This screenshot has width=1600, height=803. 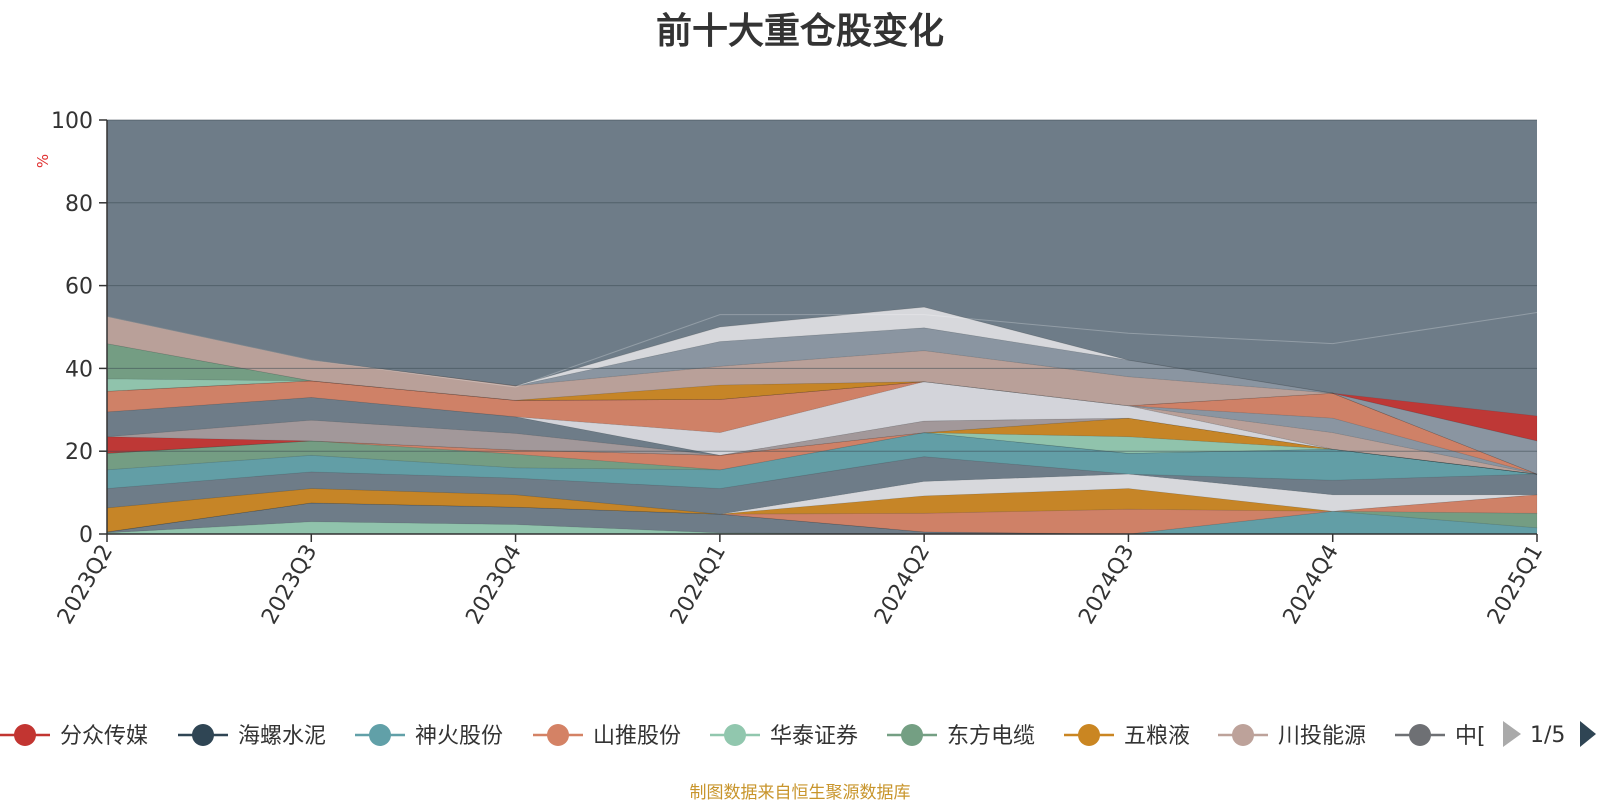 What do you see at coordinates (79, 452) in the screenshot?
I see `y-tick-label: 20` at bounding box center [79, 452].